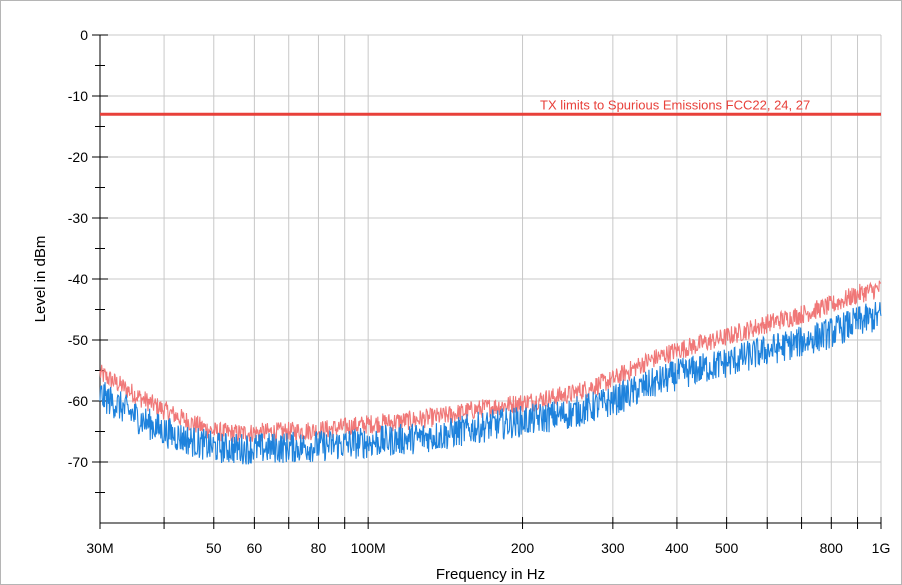 The width and height of the screenshot is (902, 585). Describe the element at coordinates (490, 574) in the screenshot. I see `x-axis-title: Frequency in Hz` at that location.